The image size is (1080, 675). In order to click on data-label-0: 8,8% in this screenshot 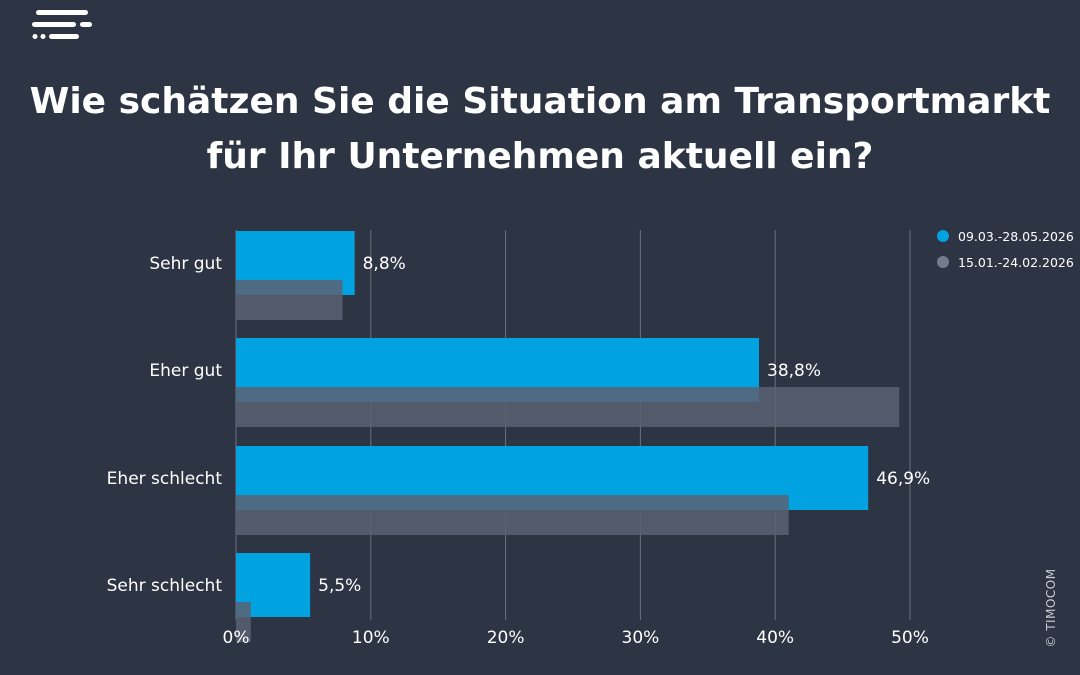, I will do `click(384, 264)`.